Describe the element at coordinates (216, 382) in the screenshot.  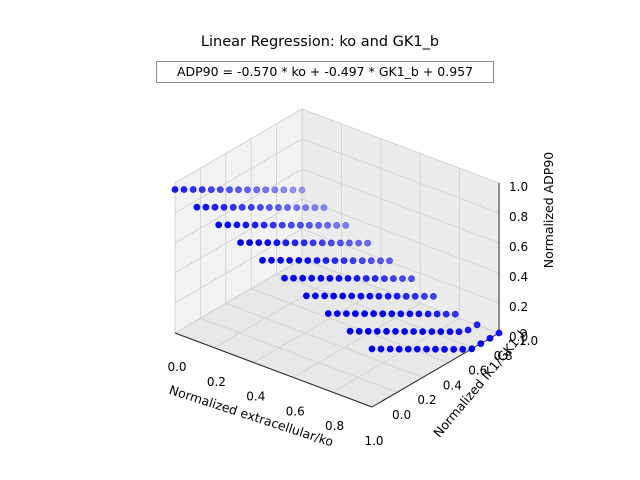
I see `x-tick-label: 0.2` at that location.